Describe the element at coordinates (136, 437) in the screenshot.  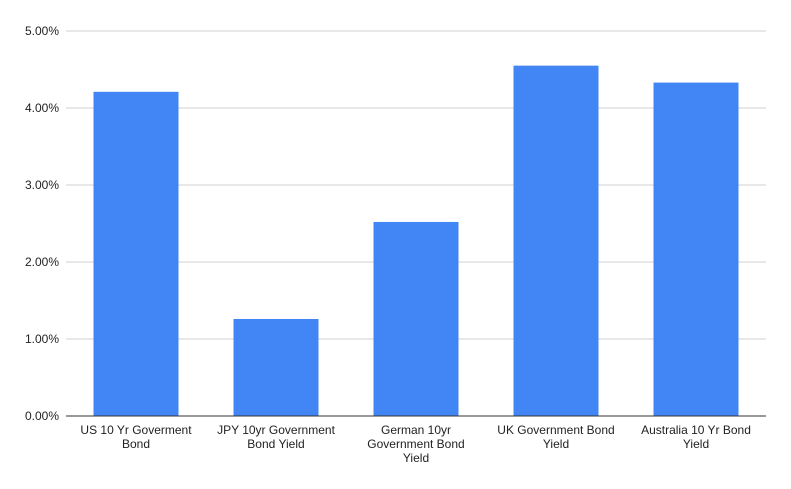
I see `x-category-label: US 10 Yr Goverment Bond` at that location.